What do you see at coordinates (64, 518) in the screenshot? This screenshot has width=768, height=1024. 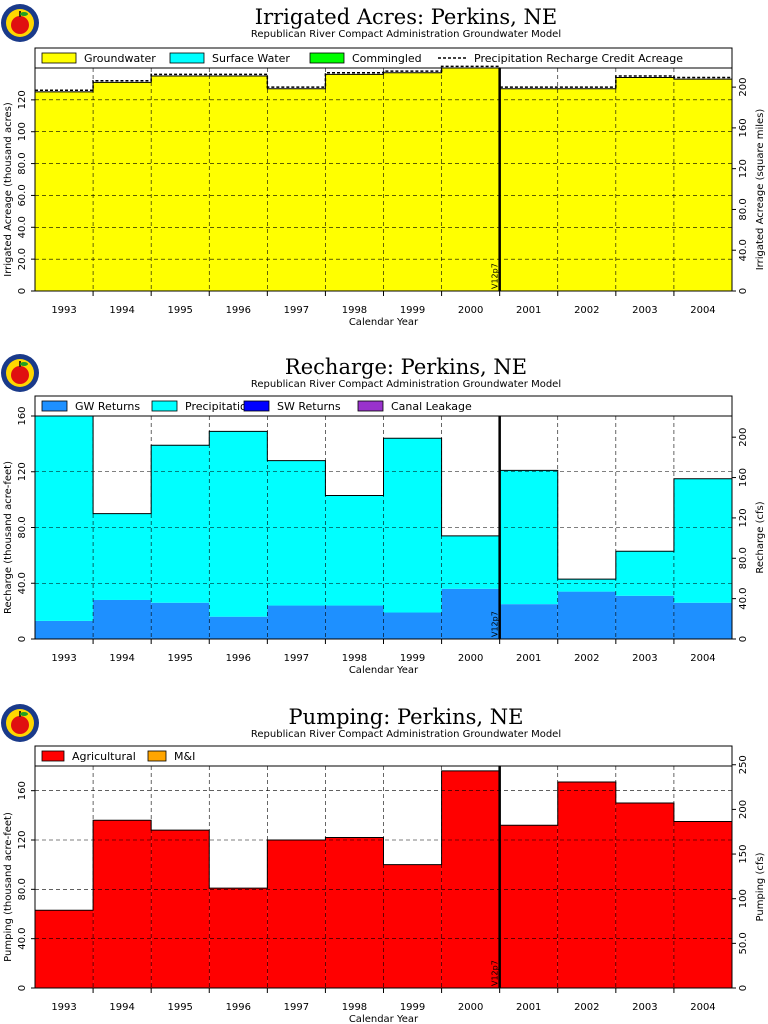 I see `bar-precipitation-1993` at bounding box center [64, 518].